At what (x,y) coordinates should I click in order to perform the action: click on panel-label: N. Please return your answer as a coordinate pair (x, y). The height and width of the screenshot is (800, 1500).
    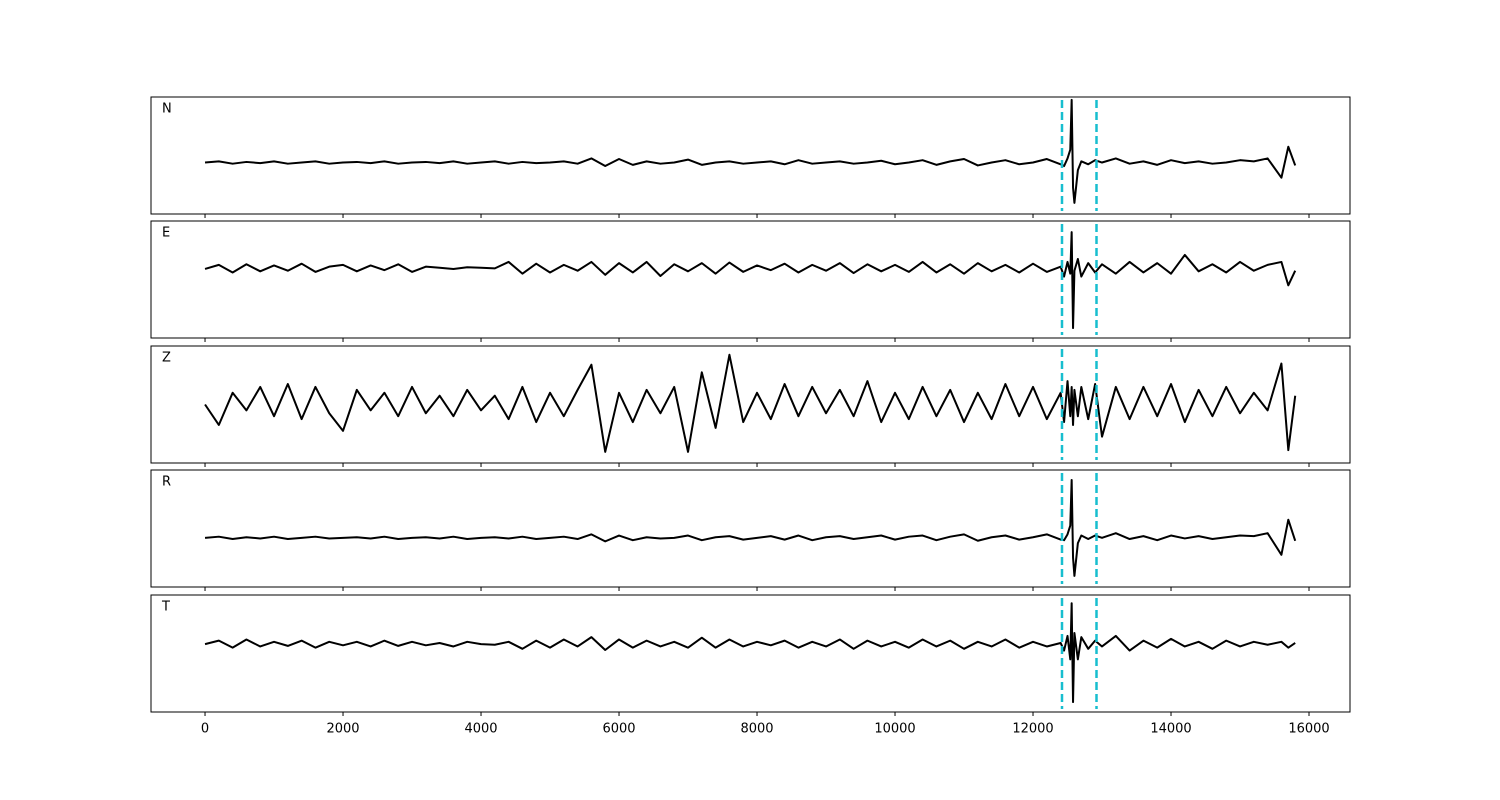
    Looking at the image, I should click on (167, 109).